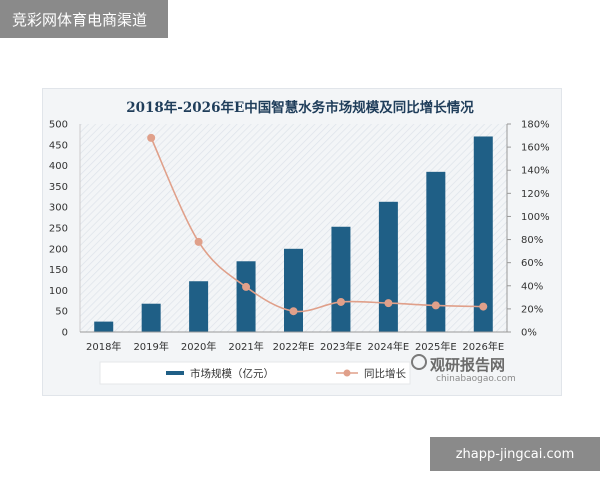  I want to click on watermark-url: chinabaogao.com, so click(476, 379).